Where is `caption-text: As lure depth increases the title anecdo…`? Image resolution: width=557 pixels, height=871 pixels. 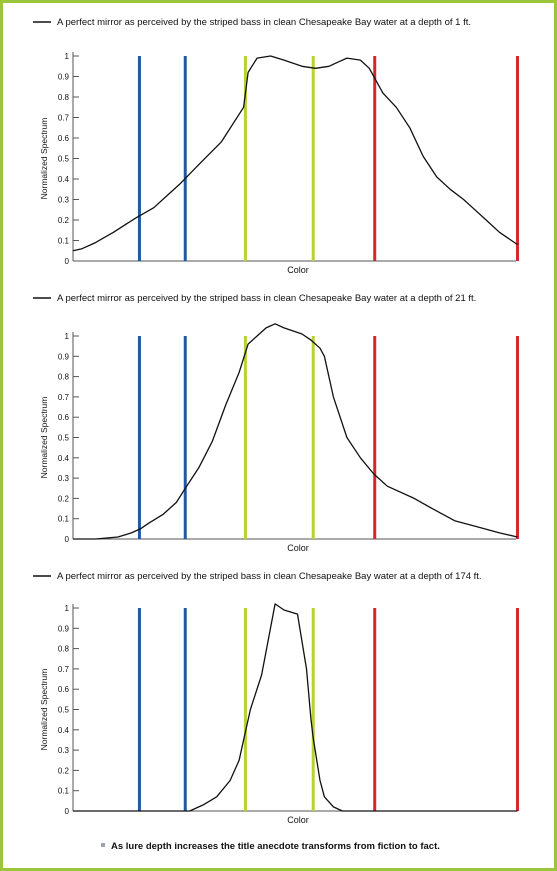 caption-text: As lure depth increases the title anecdo… is located at coordinates (275, 846).